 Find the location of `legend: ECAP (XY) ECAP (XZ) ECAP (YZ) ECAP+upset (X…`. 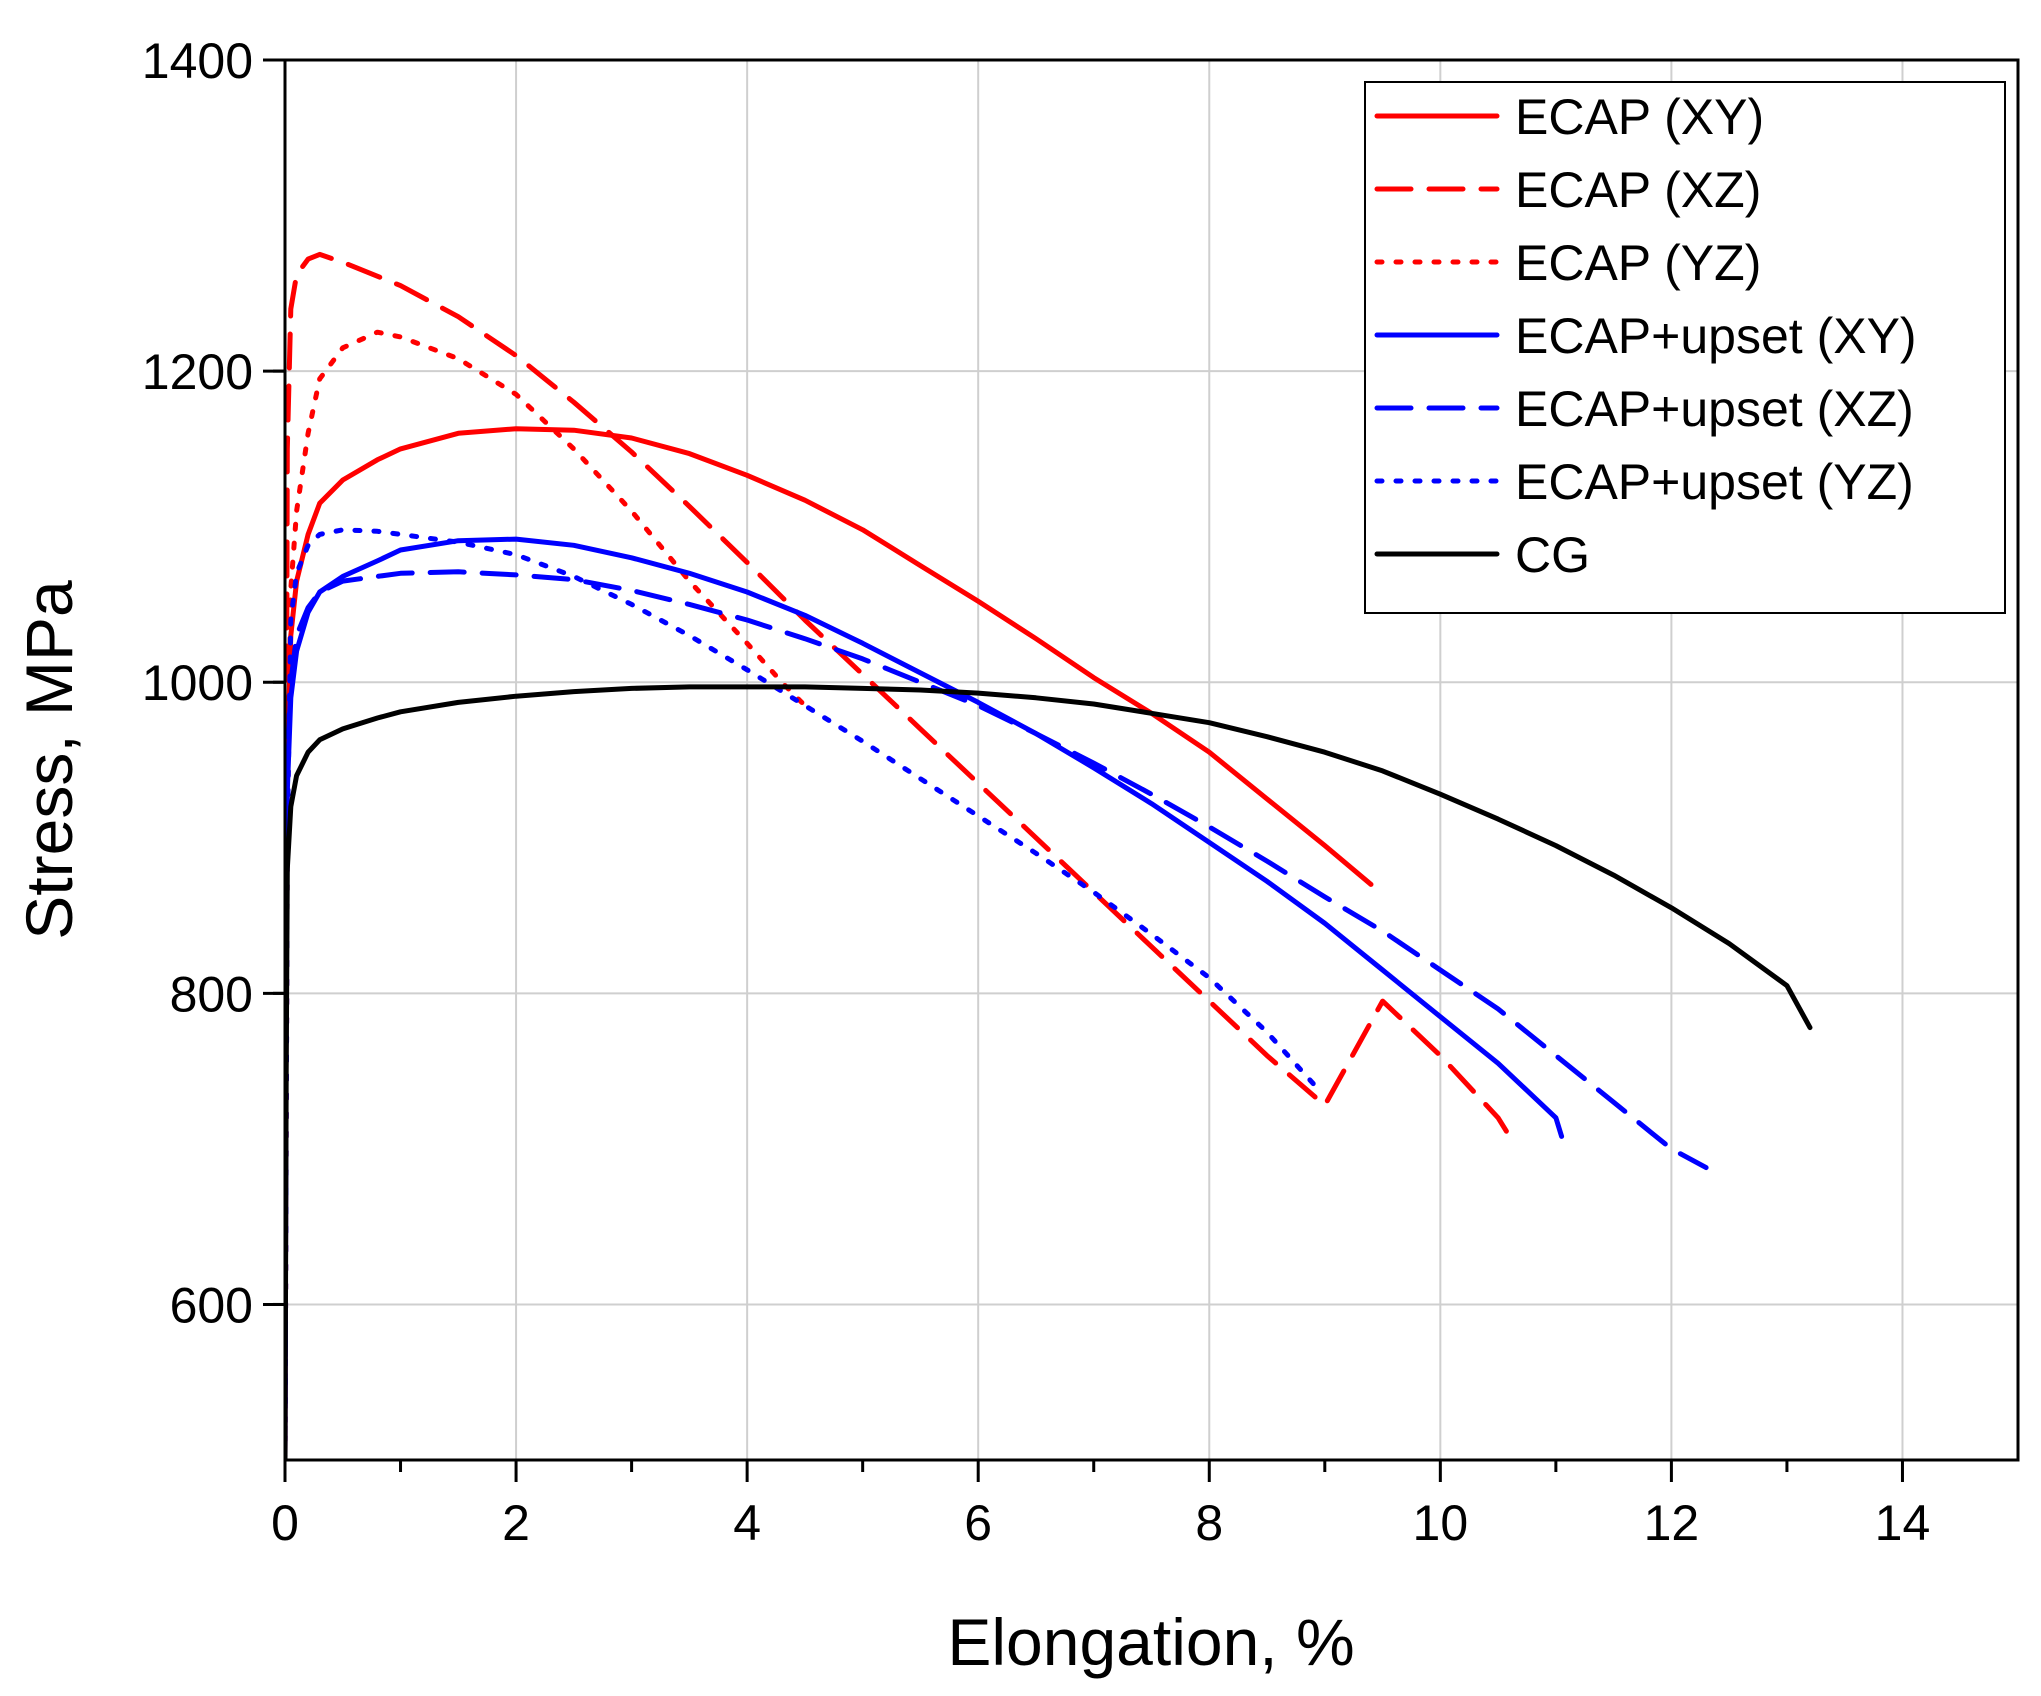

legend: ECAP (XY) ECAP (XZ) ECAP (YZ) ECAP+upset (X… is located at coordinates (1685, 347).